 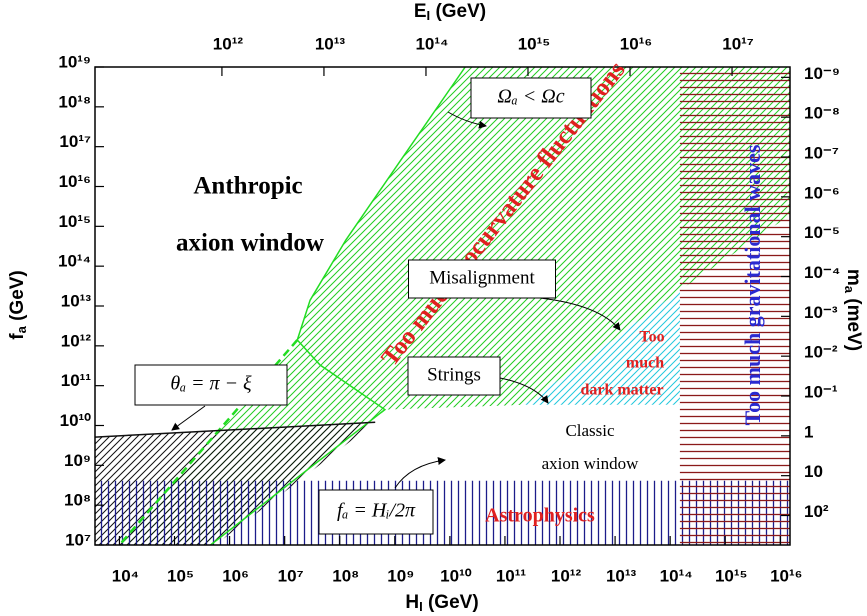 I want to click on y2-tick-label: 10⁻⁸, so click(x=822, y=113).